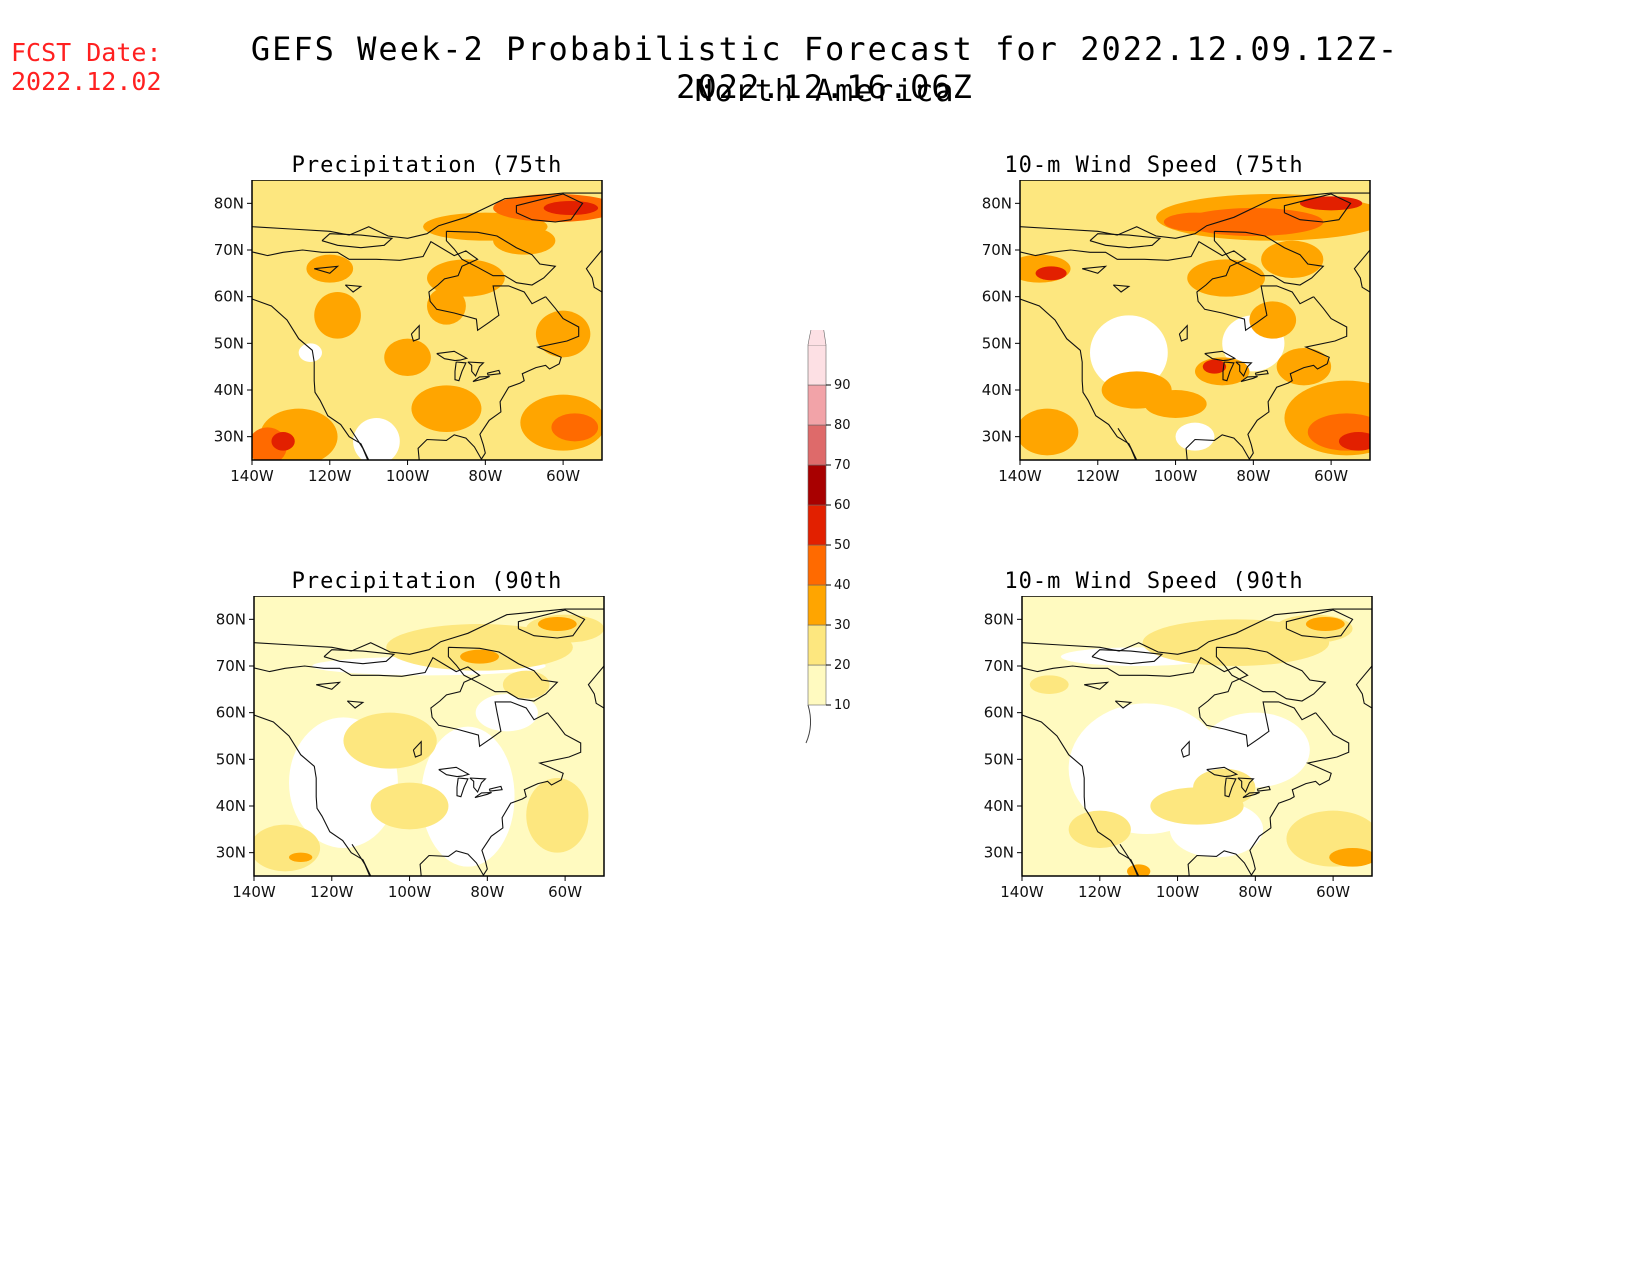 The height and width of the screenshot is (1275, 1650). What do you see at coordinates (999, 666) in the screenshot?
I see `lat-tick-label: 70N` at bounding box center [999, 666].